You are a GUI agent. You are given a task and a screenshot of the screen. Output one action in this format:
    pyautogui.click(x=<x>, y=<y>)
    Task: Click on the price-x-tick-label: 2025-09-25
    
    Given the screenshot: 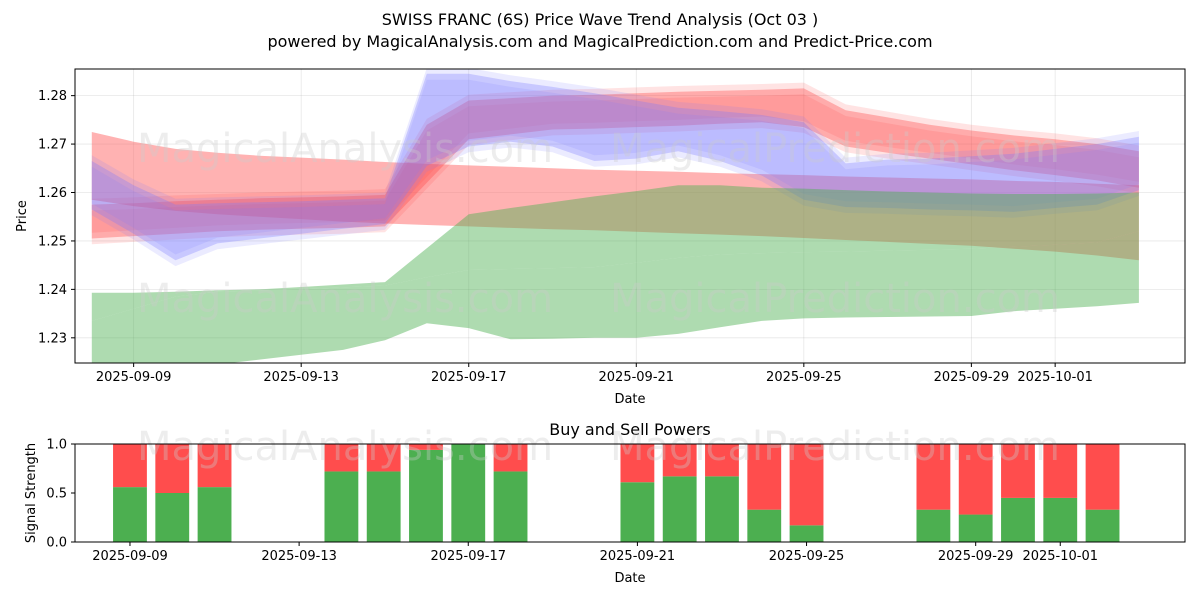 What is the action you would take?
    pyautogui.click(x=804, y=377)
    